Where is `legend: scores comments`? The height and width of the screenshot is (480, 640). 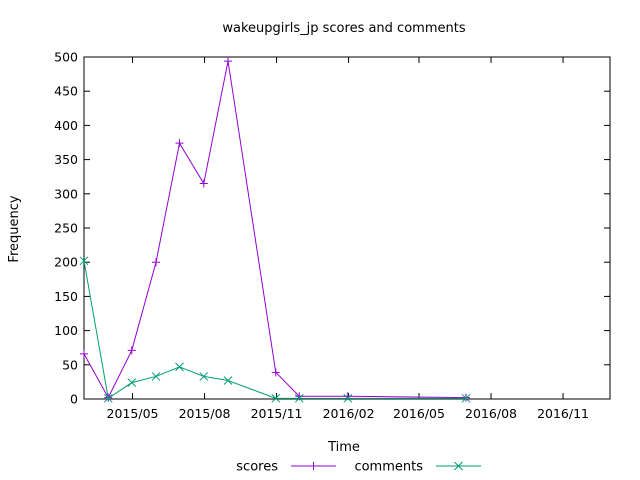 legend: scores comments is located at coordinates (358, 467).